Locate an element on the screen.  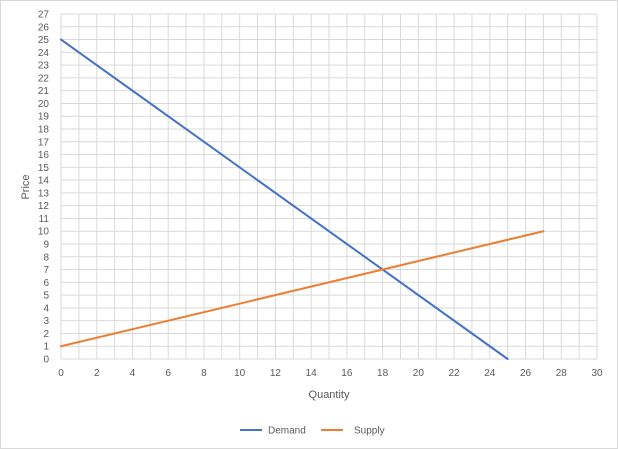
y-tick-label: 2 is located at coordinates (46, 334).